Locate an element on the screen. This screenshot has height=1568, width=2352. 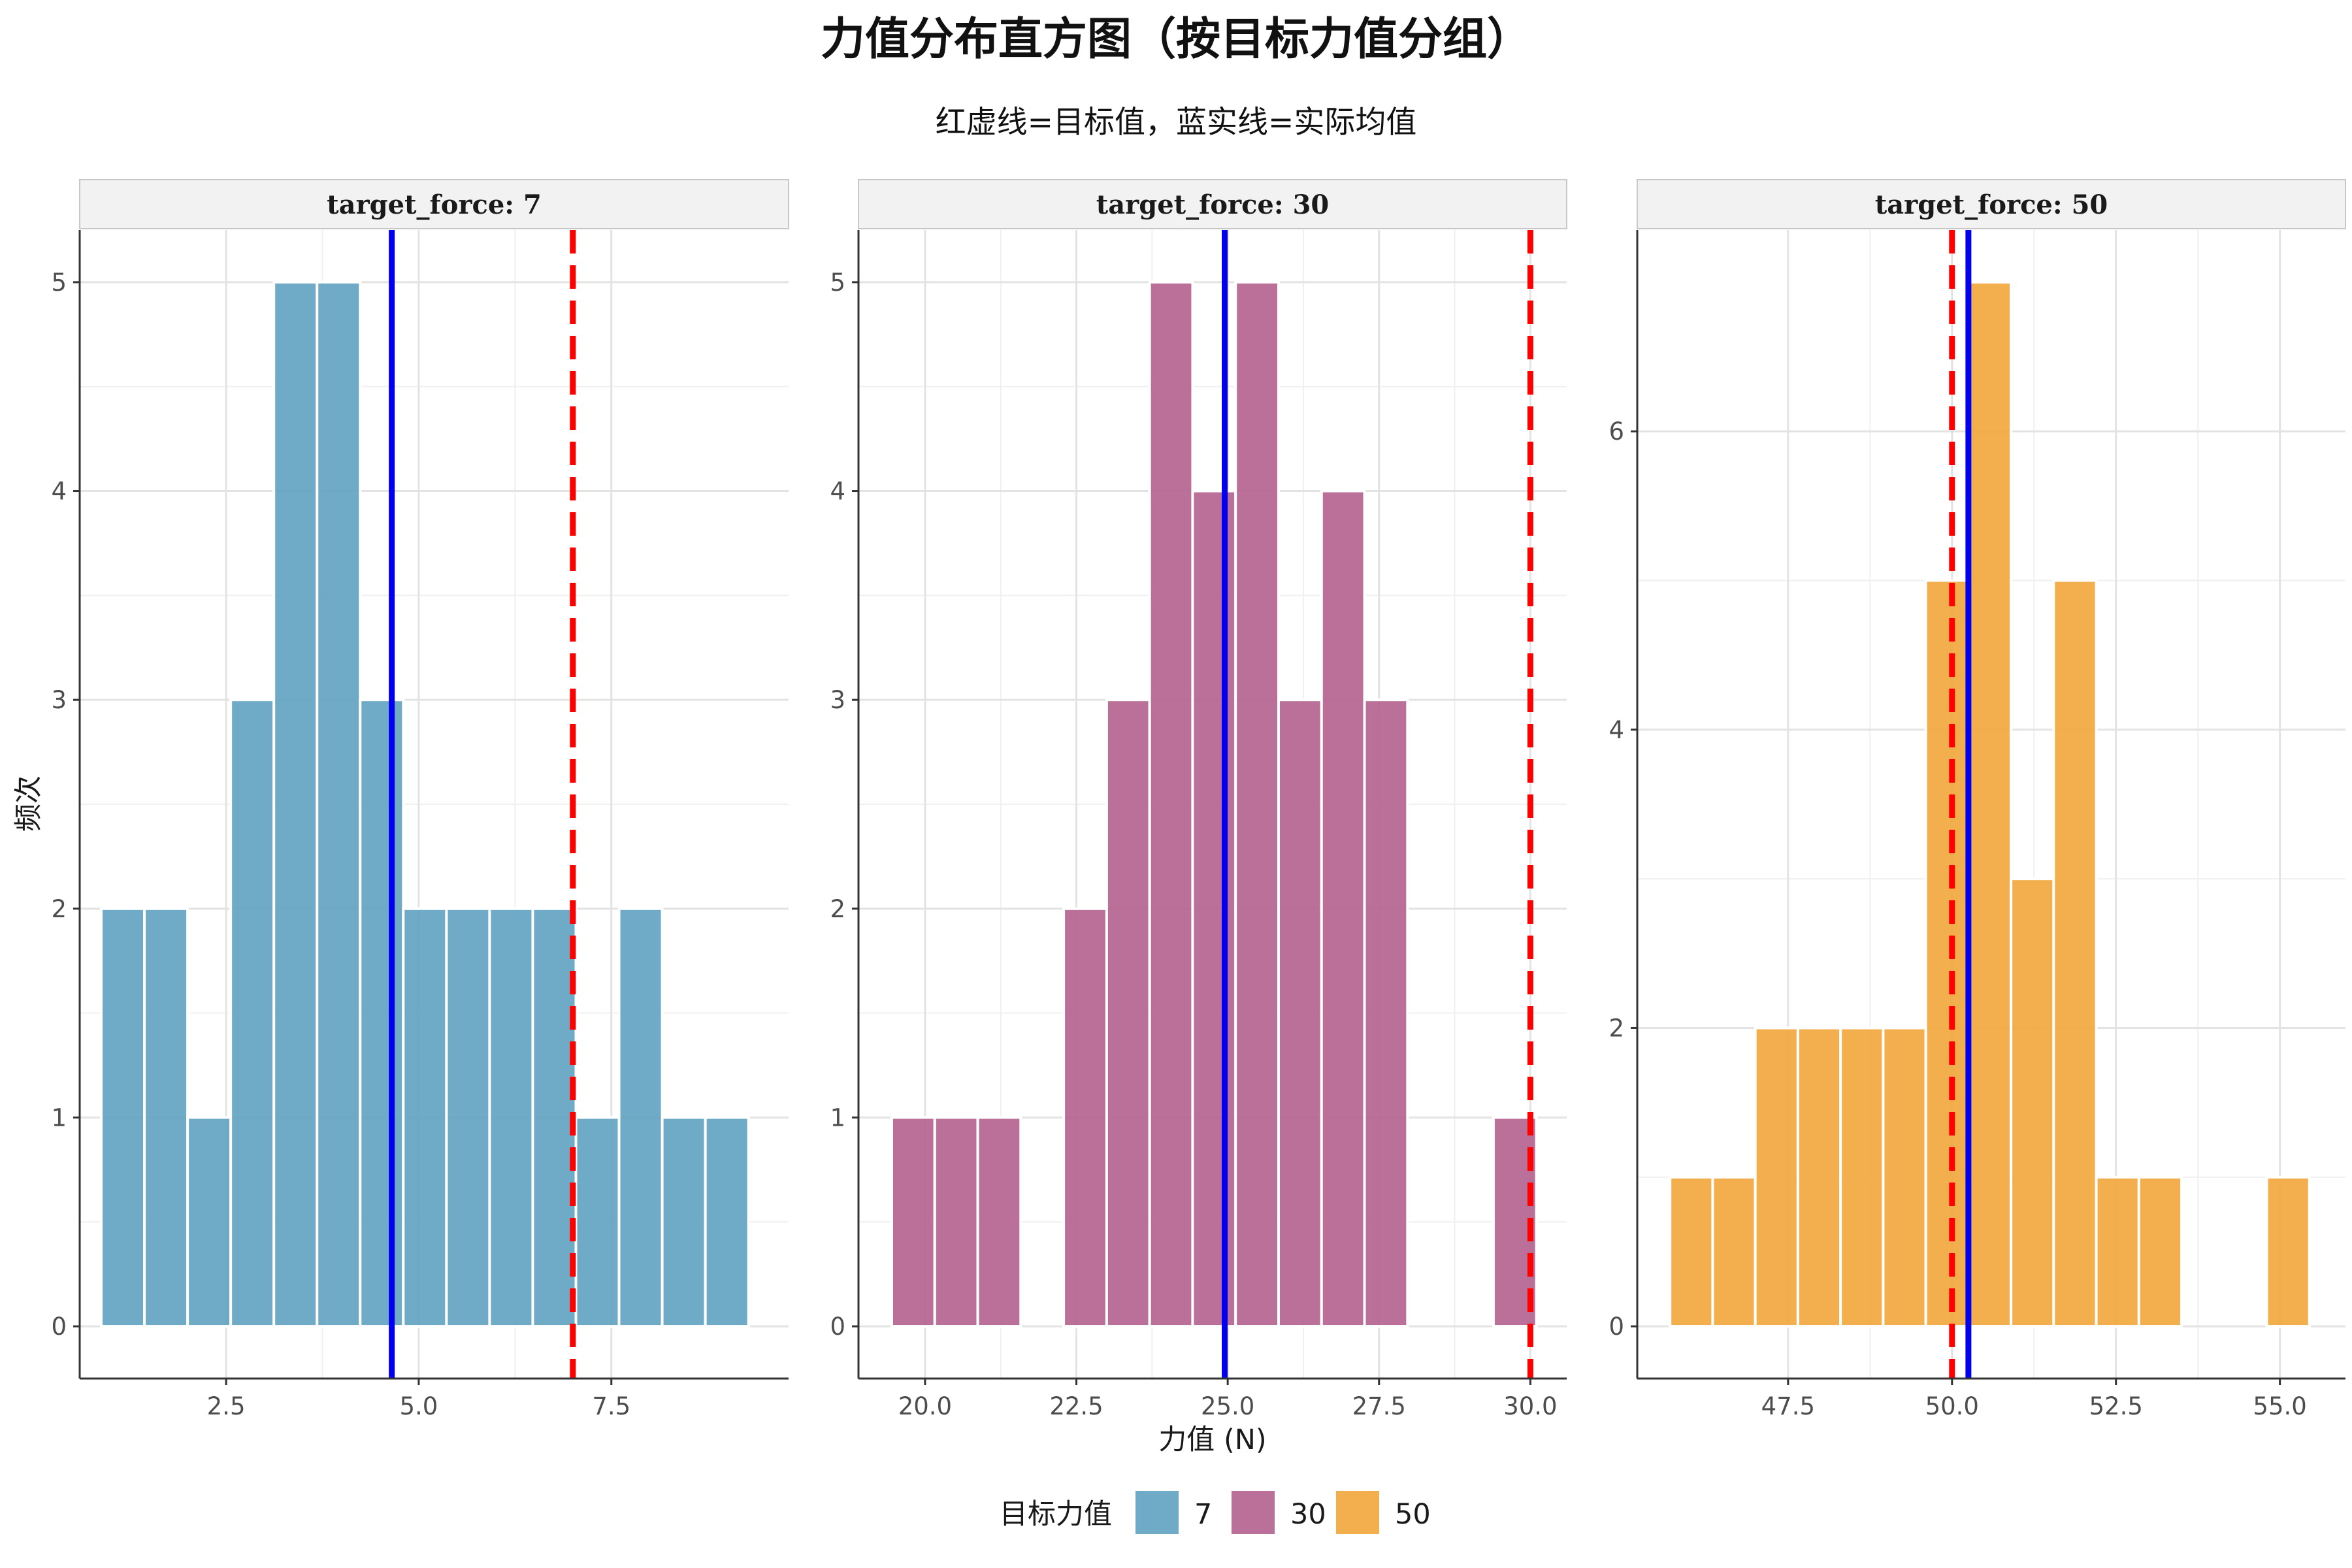
legend-title: 目标力值 is located at coordinates (1056, 1514).